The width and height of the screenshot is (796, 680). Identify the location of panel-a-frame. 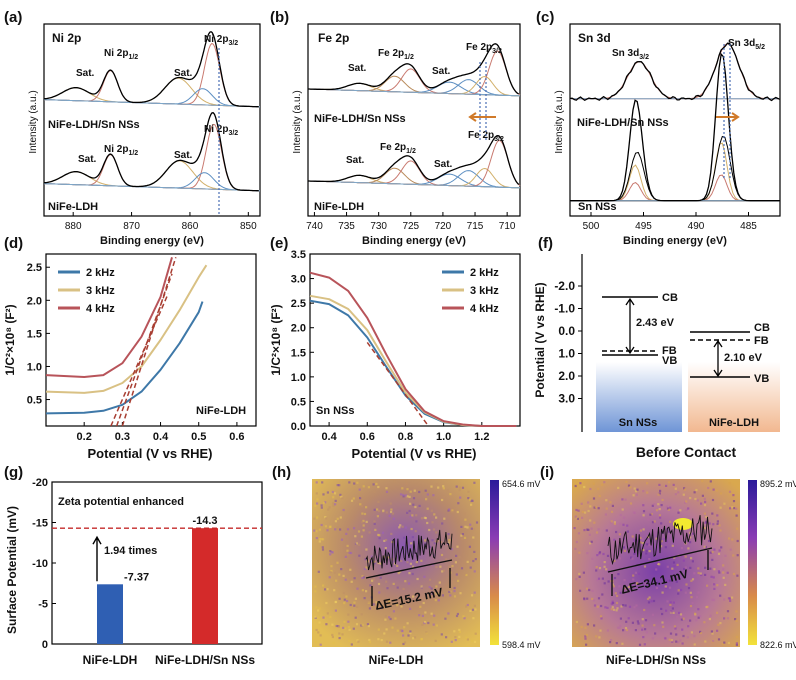
(152, 120).